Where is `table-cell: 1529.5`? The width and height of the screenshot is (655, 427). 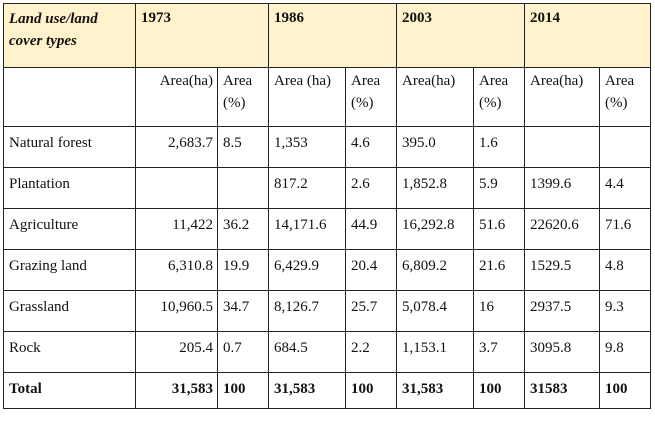 table-cell: 1529.5 is located at coordinates (562, 270).